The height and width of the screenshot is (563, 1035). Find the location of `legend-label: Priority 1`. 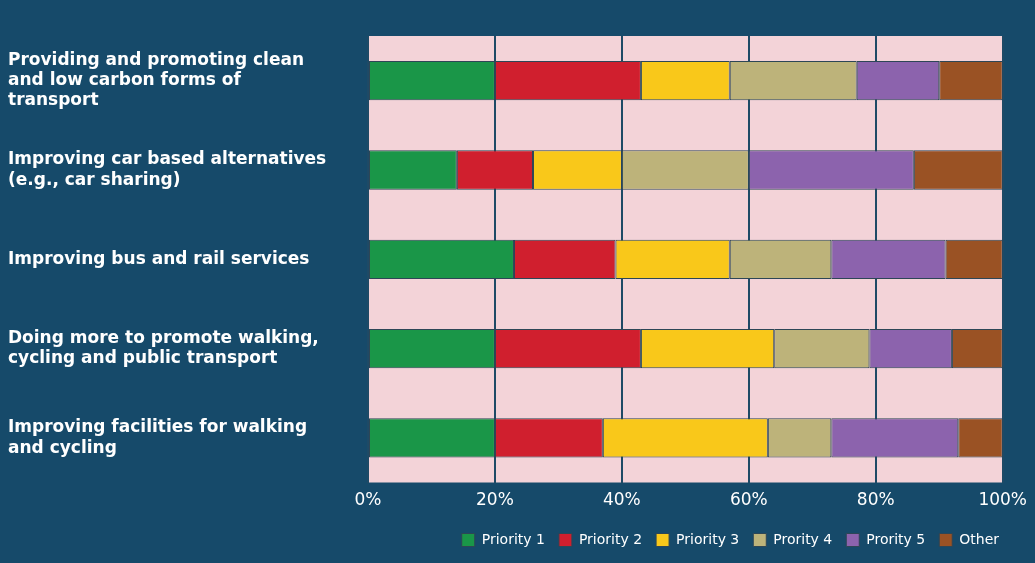

legend-label: Priority 1 is located at coordinates (513, 538).